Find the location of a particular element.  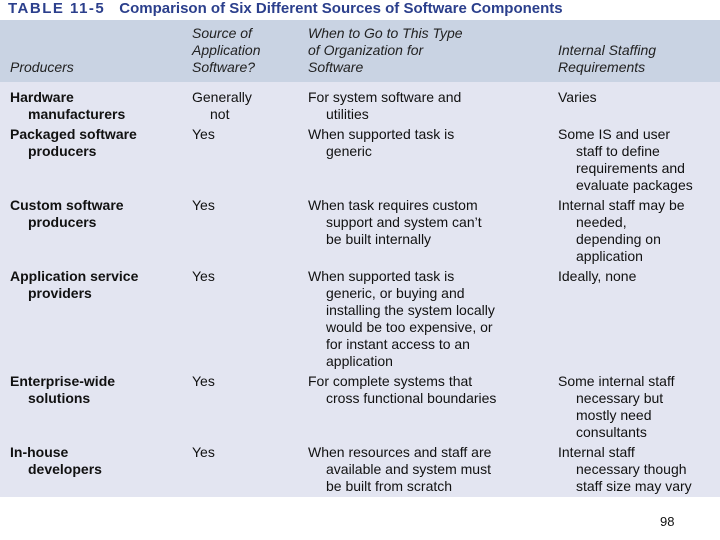

text-line: Requirements is located at coordinates (602, 67).